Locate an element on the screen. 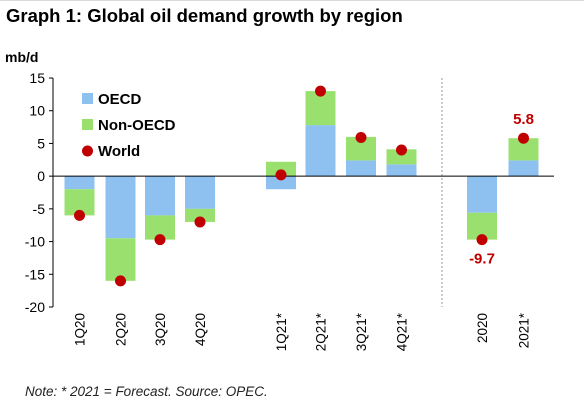 The width and height of the screenshot is (584, 416). bar-oecd-1q21f is located at coordinates (281, 183).